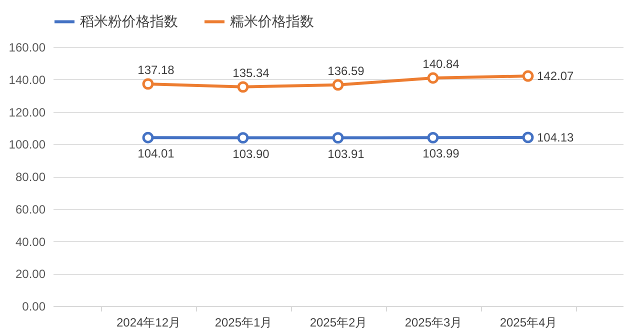  I want to click on y-tick-label: 80.00, so click(30, 177).